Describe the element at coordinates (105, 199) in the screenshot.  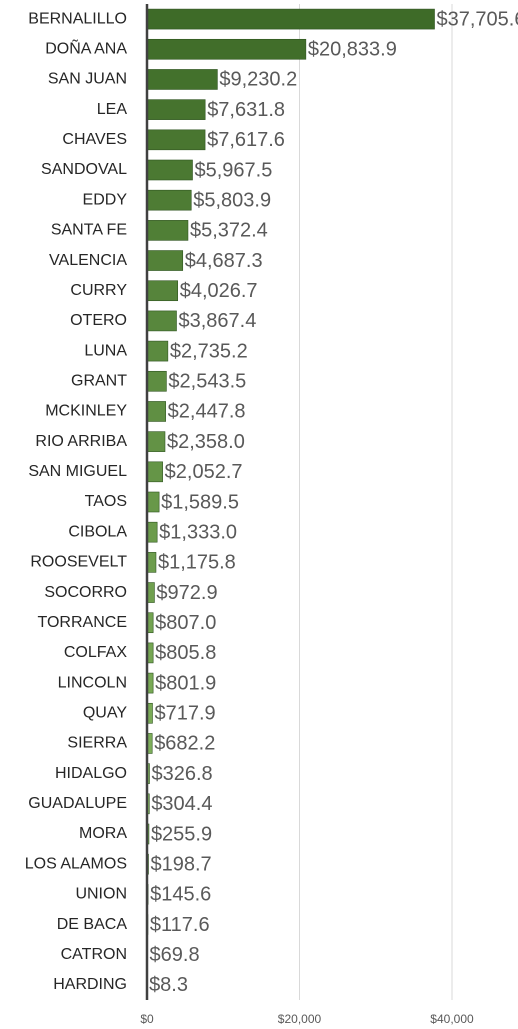
I see `category-label: EDDY` at that location.